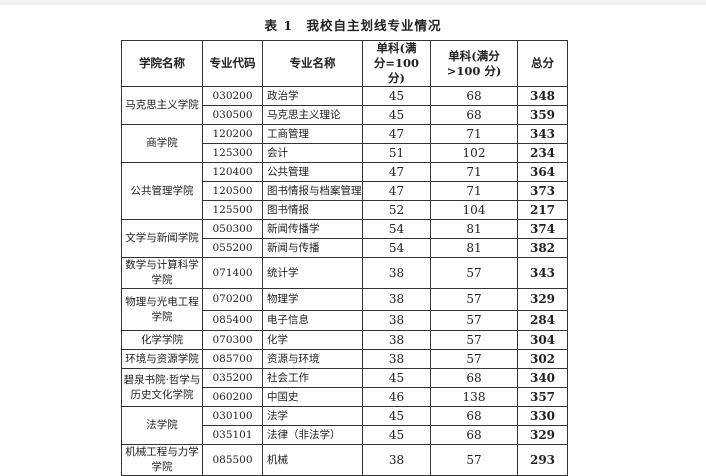 The width and height of the screenshot is (706, 476). Describe the element at coordinates (232, 299) in the screenshot. I see `major-code: 070200` at that location.